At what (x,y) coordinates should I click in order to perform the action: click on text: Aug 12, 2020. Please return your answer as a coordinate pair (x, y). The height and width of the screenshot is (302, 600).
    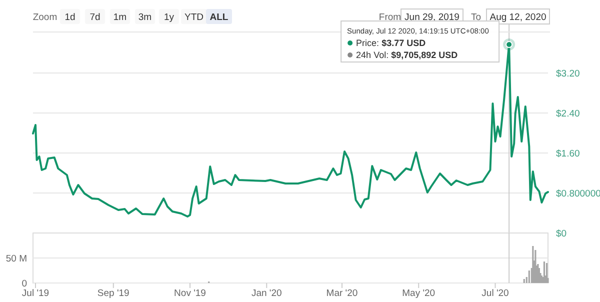
    Looking at the image, I should click on (518, 17).